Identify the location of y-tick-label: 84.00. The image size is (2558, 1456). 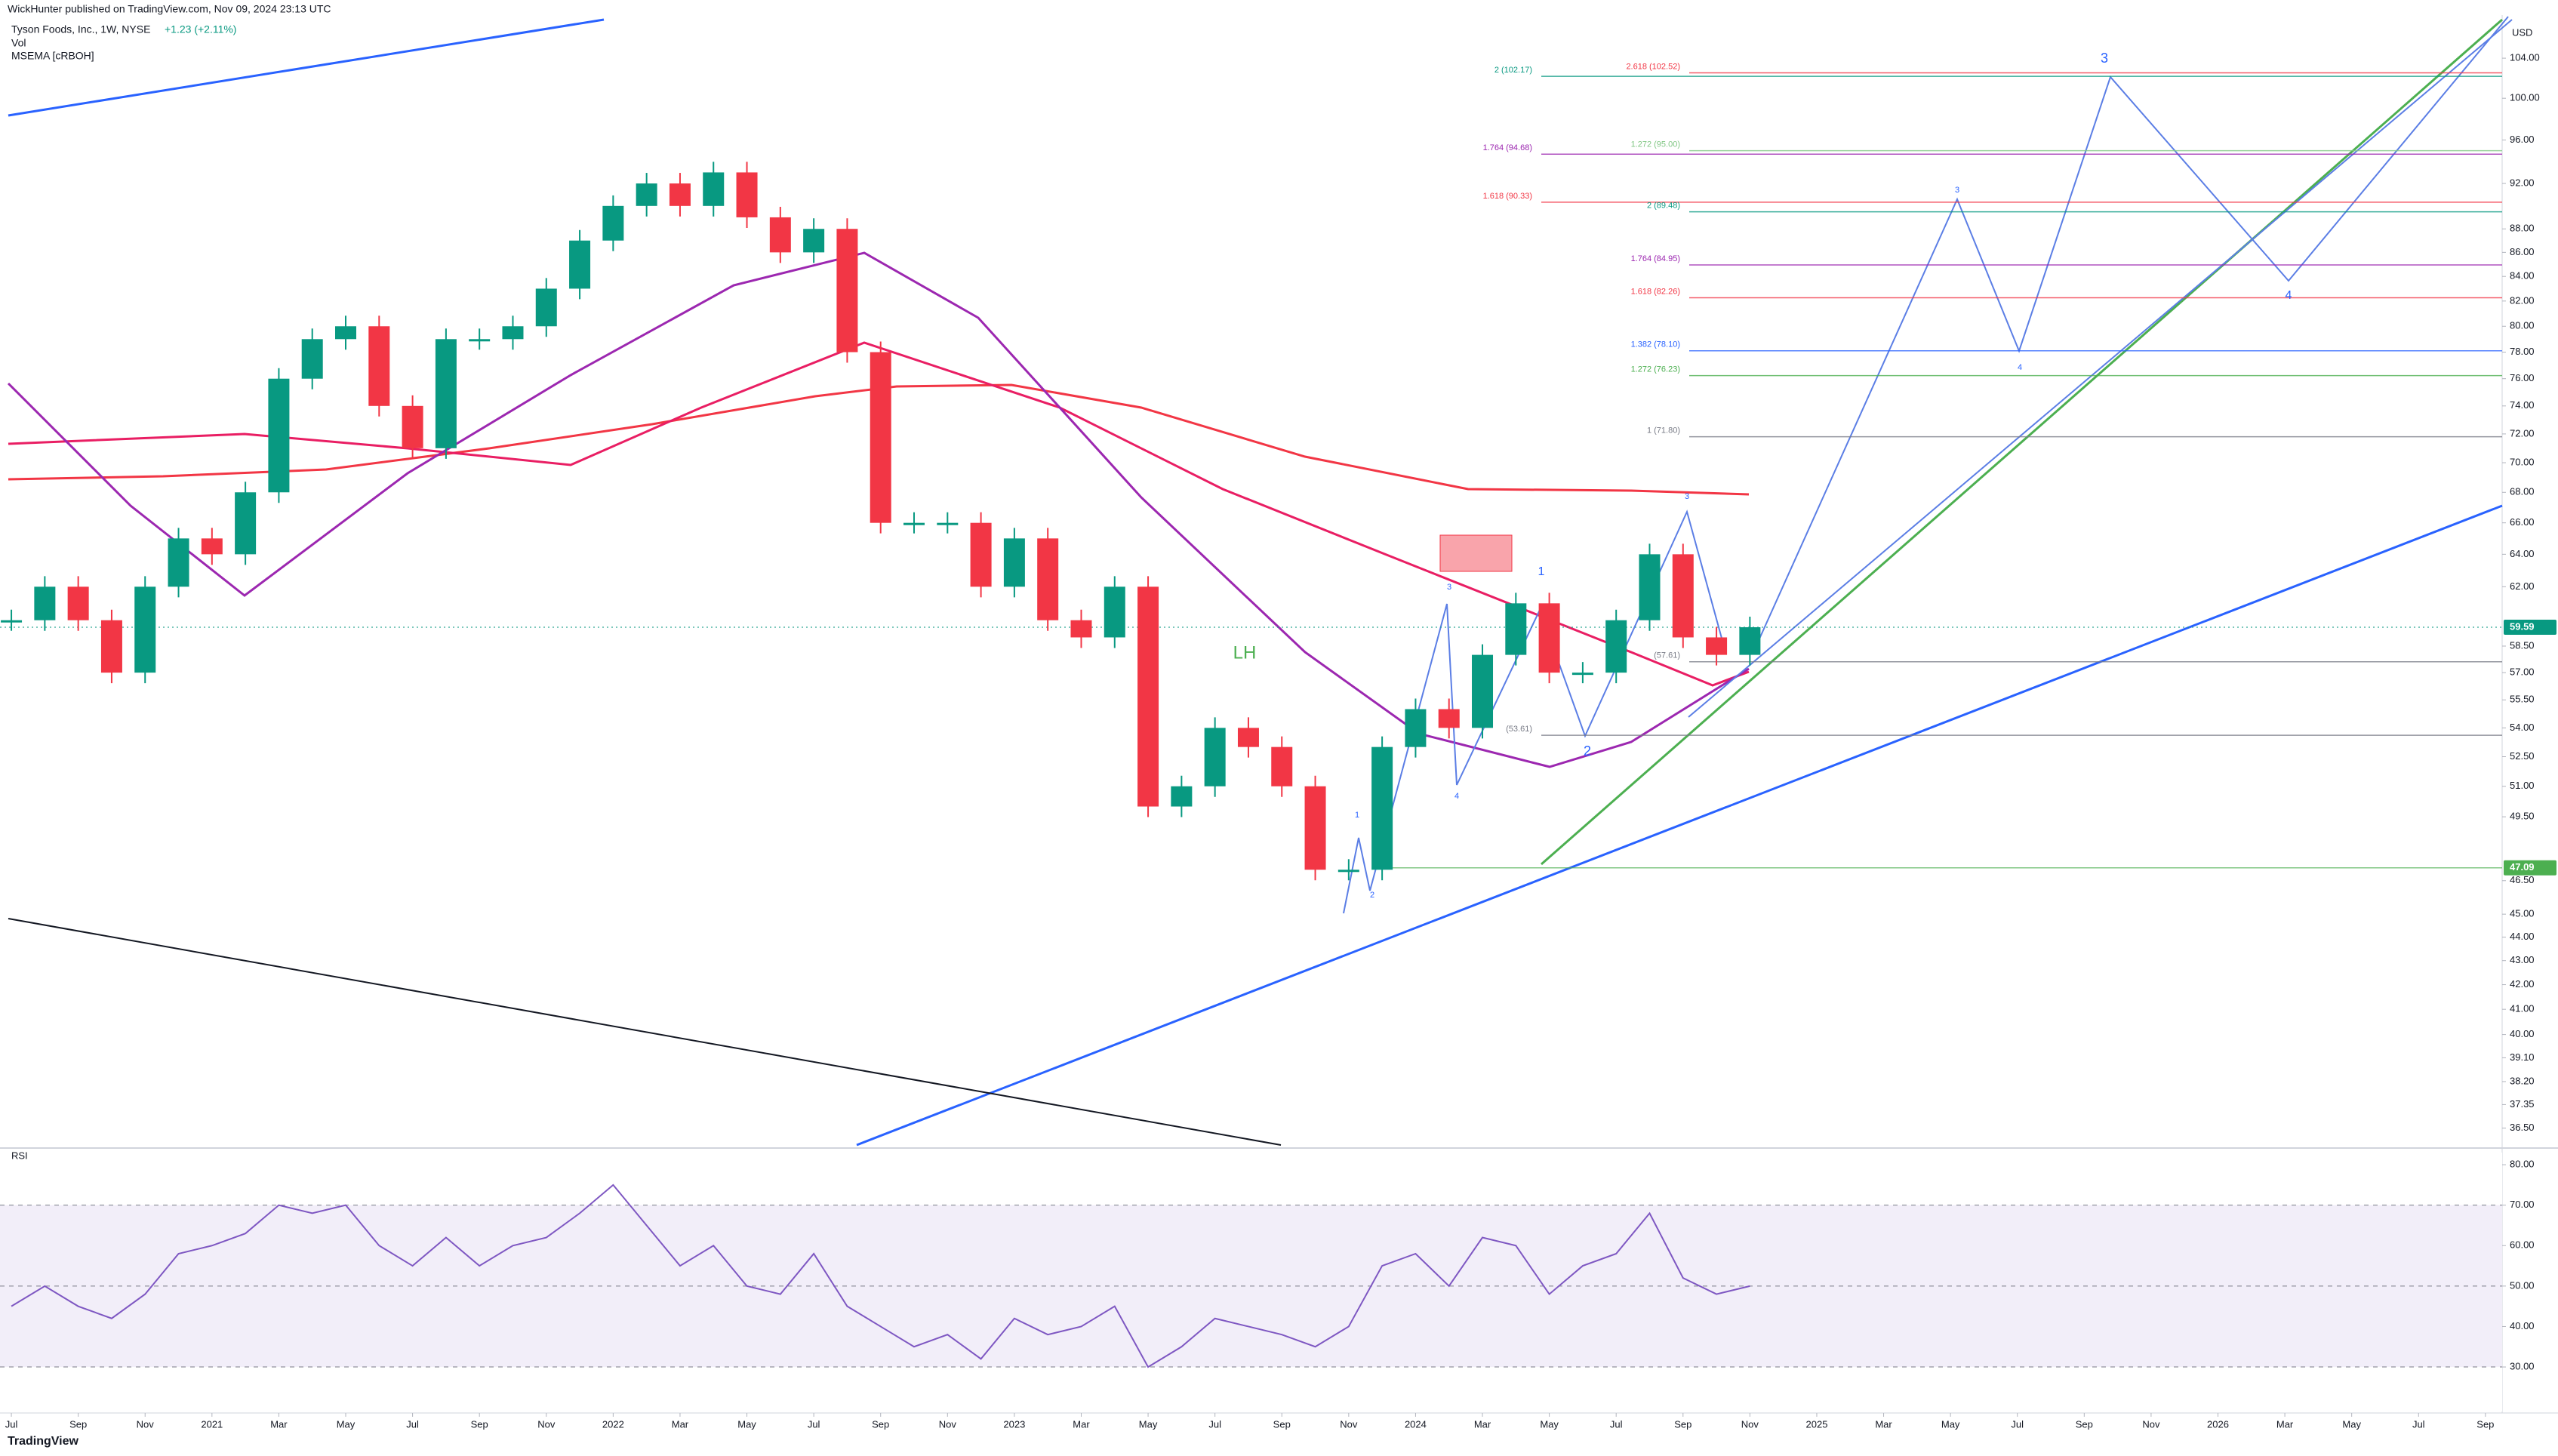
(2522, 276).